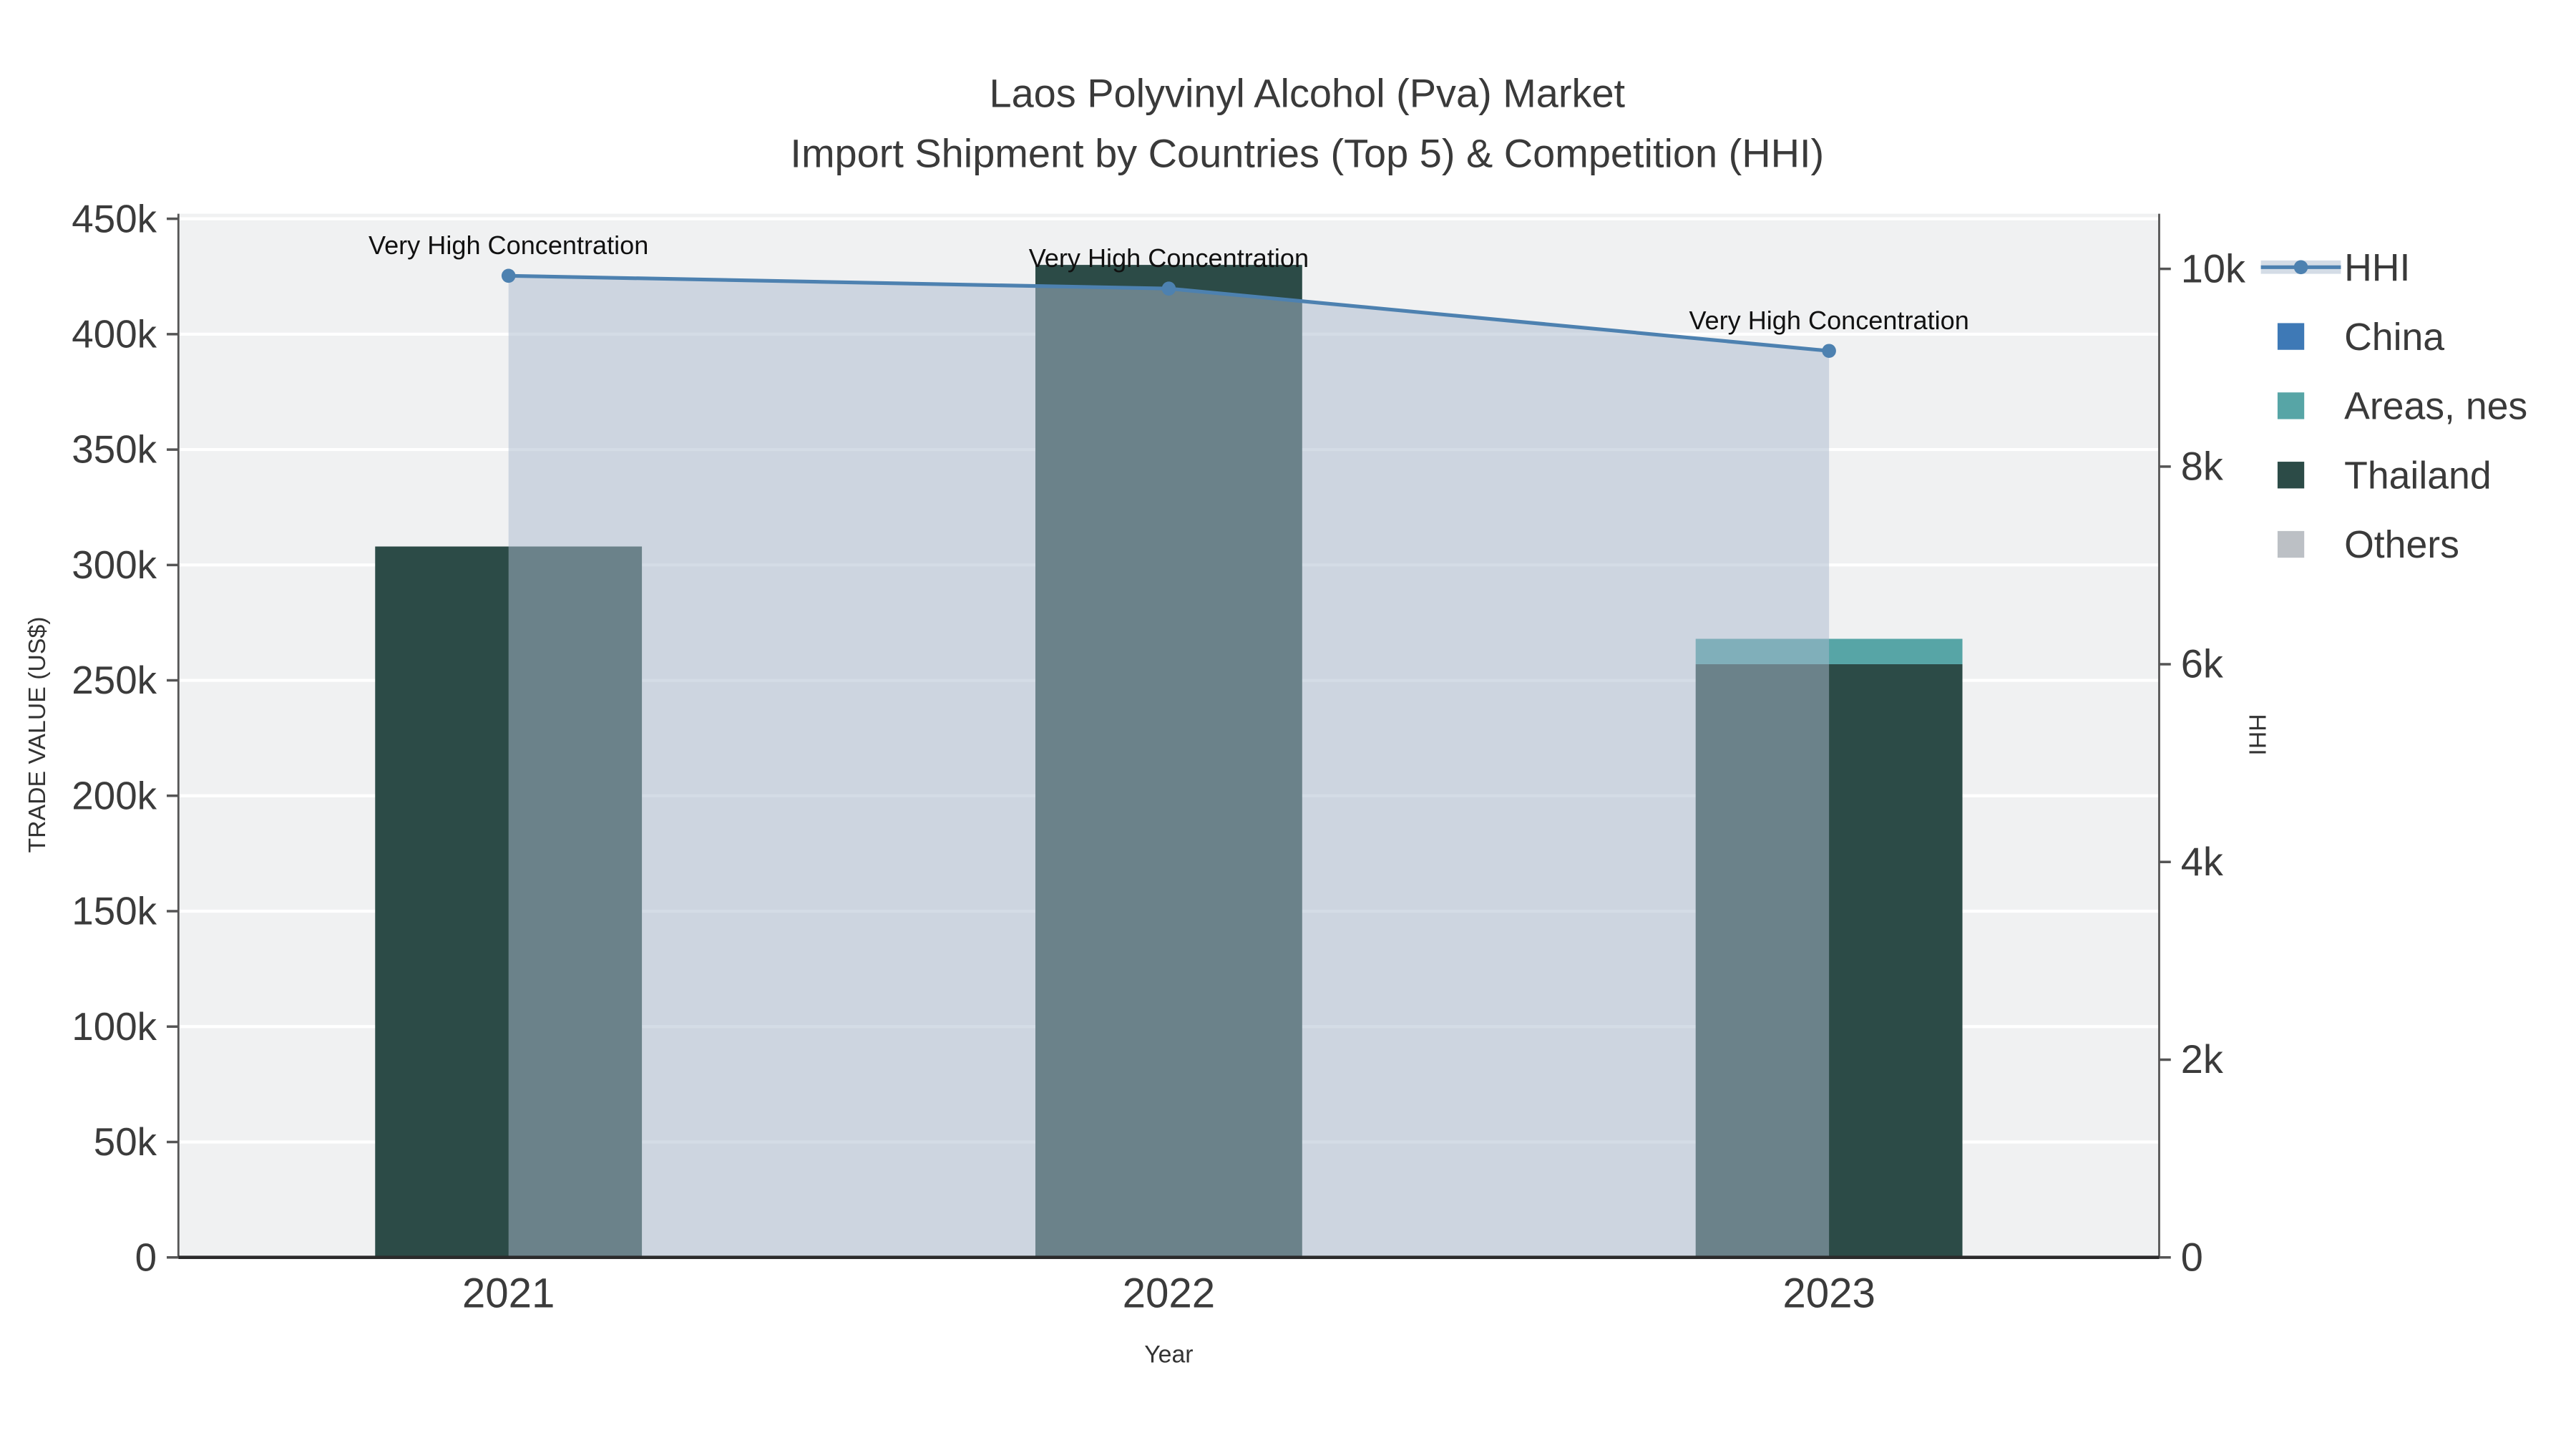 Image resolution: width=2576 pixels, height=1453 pixels. What do you see at coordinates (114, 218) in the screenshot?
I see `left-tick-label: 450k` at bounding box center [114, 218].